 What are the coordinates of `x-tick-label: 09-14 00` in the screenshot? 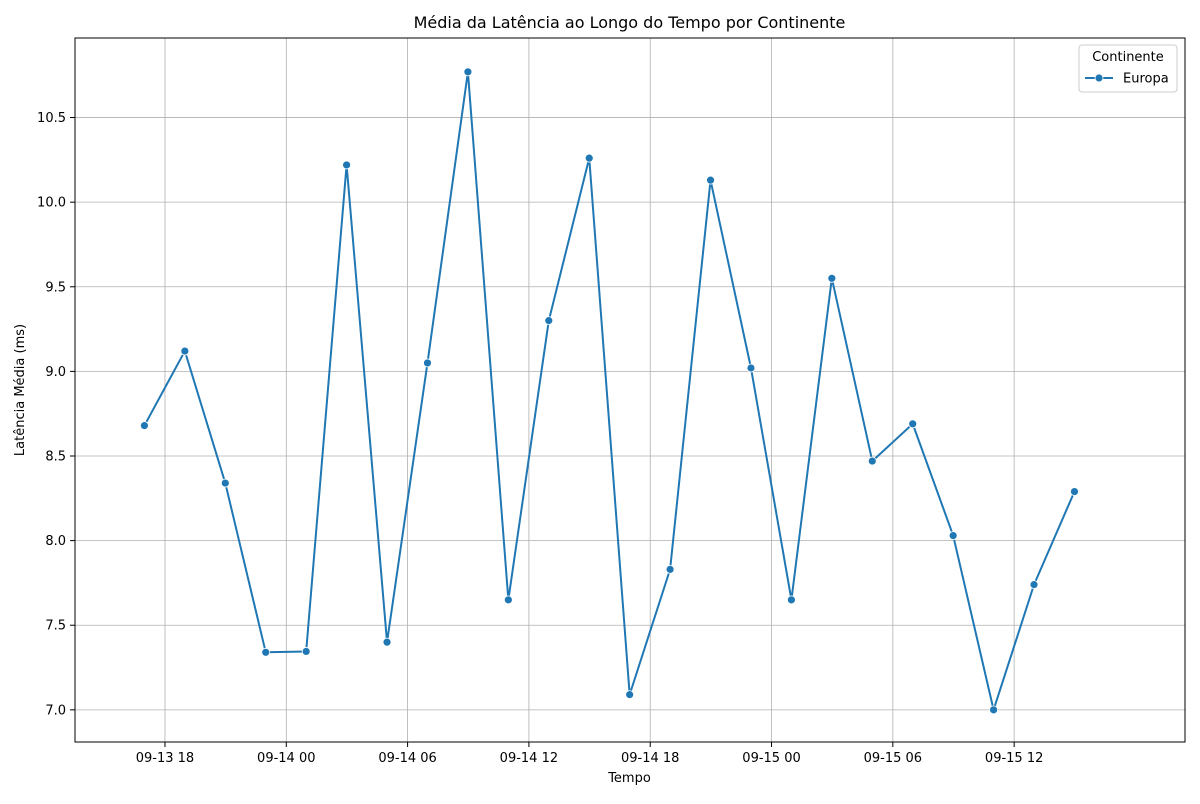 It's located at (286, 758).